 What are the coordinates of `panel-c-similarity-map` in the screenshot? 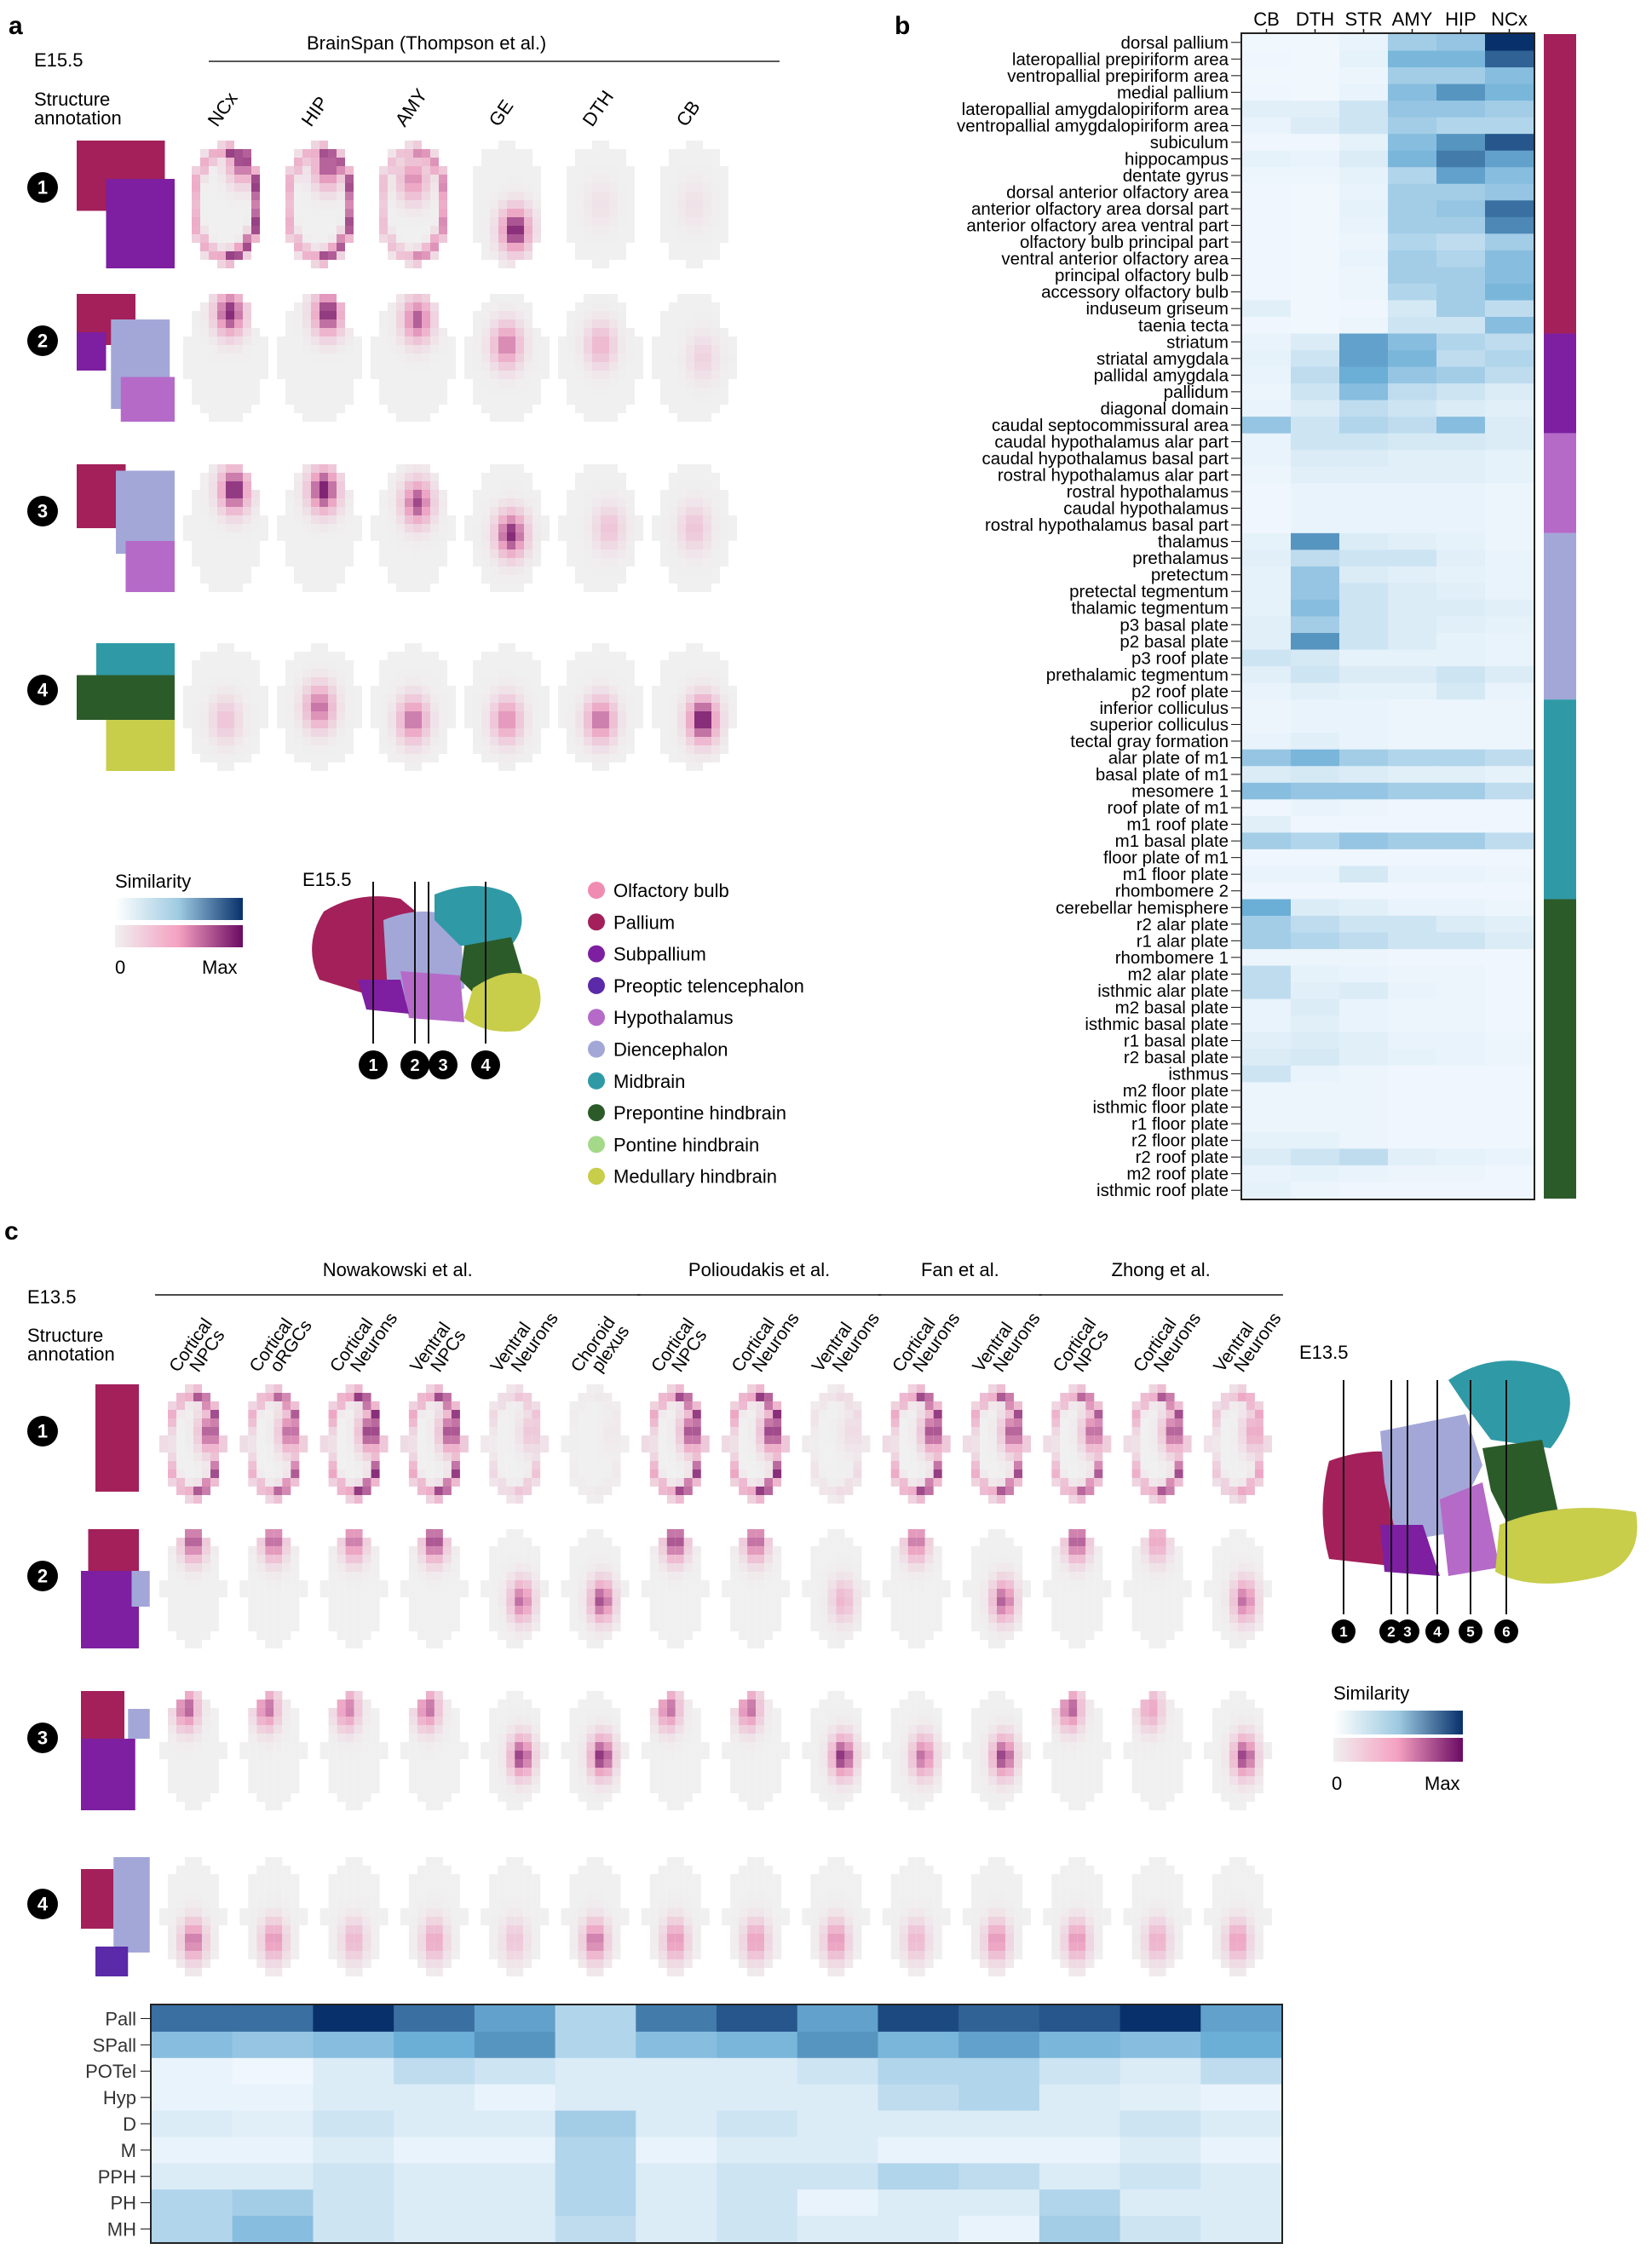 It's located at (675, 1588).